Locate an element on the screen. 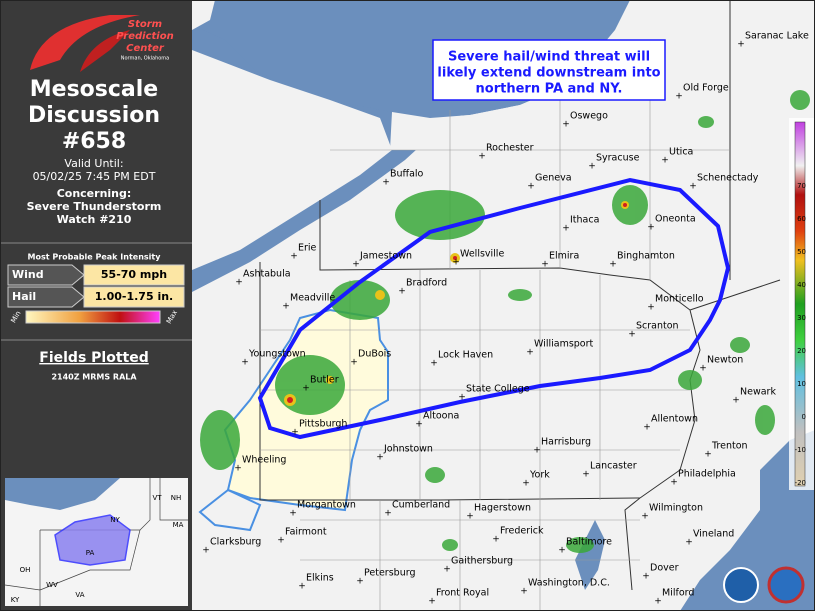 The image size is (815, 615). city-label: Petersburg is located at coordinates (389, 573).